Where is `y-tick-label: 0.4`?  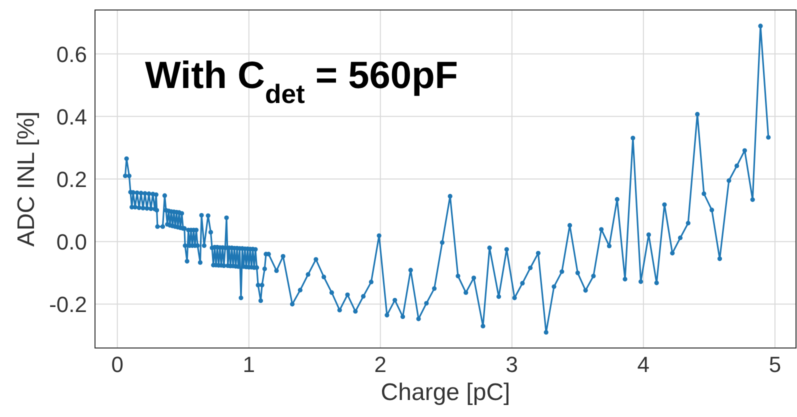 y-tick-label: 0.4 is located at coordinates (71, 117).